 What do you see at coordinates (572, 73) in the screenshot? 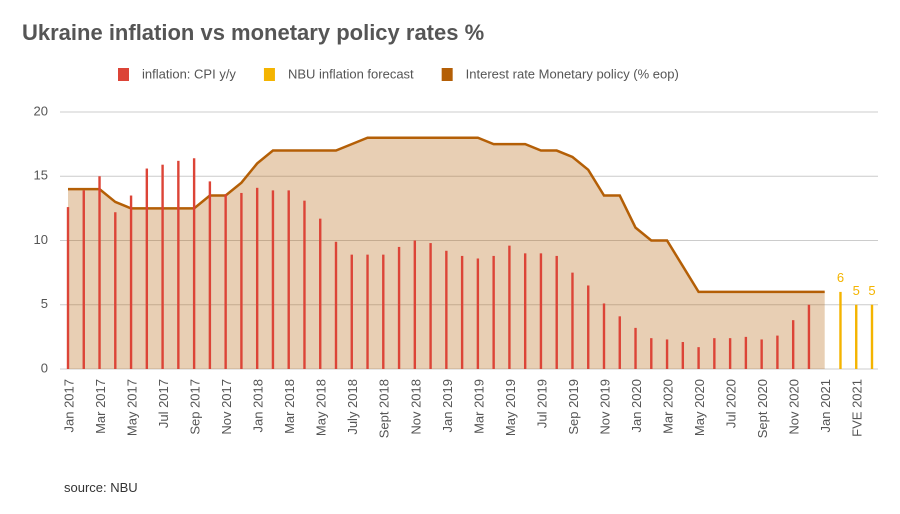
I see `legend-label: Interest rate Monetary policy (% eop)` at bounding box center [572, 73].